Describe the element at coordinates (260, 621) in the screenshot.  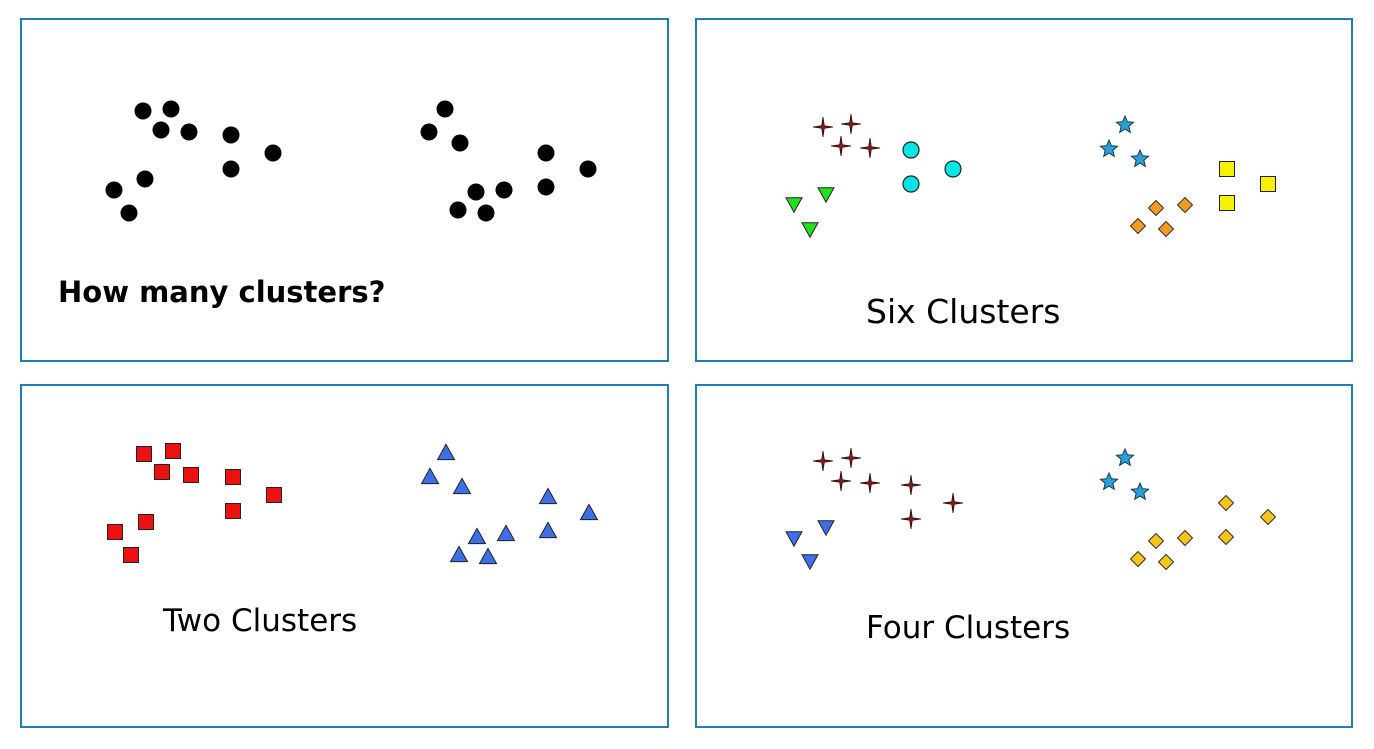
I see `two-clusters-caption: Two Clusters` at that location.